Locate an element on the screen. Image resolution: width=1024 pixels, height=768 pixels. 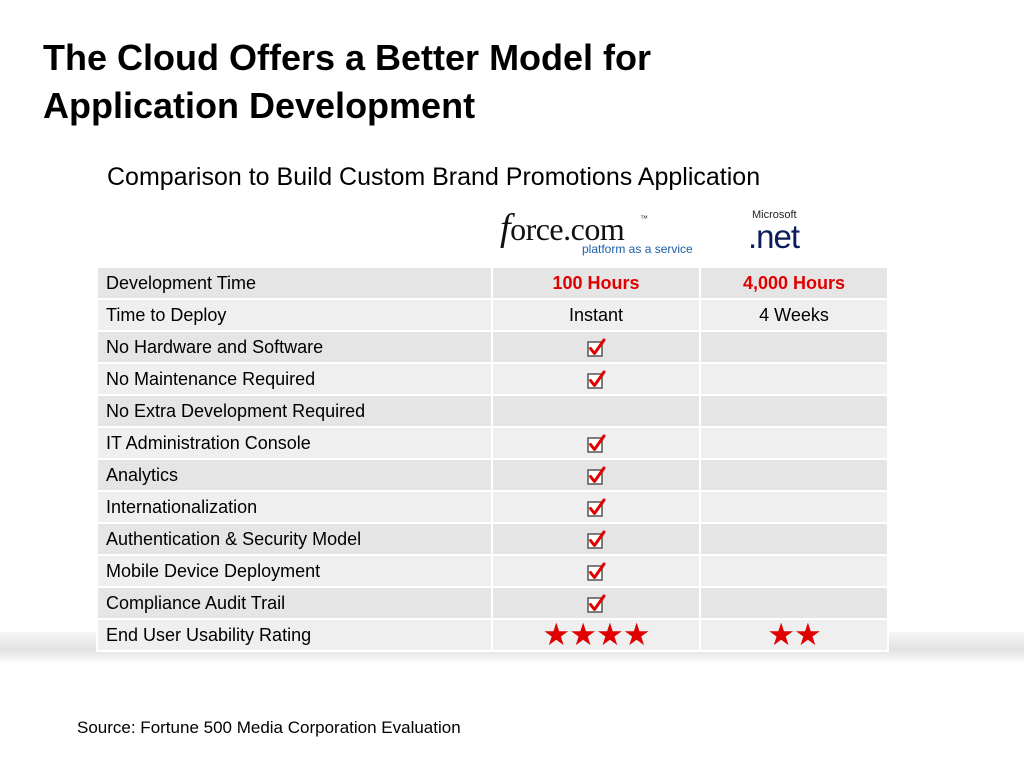
net-cell: 4 Weeks is located at coordinates (794, 315).